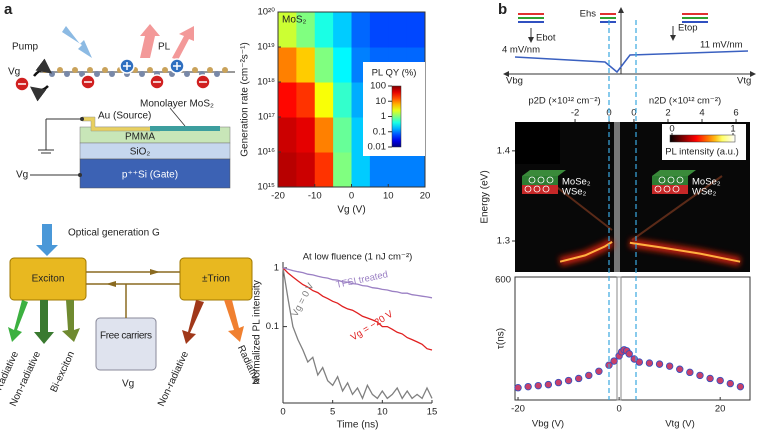  I want to click on y-axis-label: Generation rate (cm⁻²s⁻¹), so click(245, 99).